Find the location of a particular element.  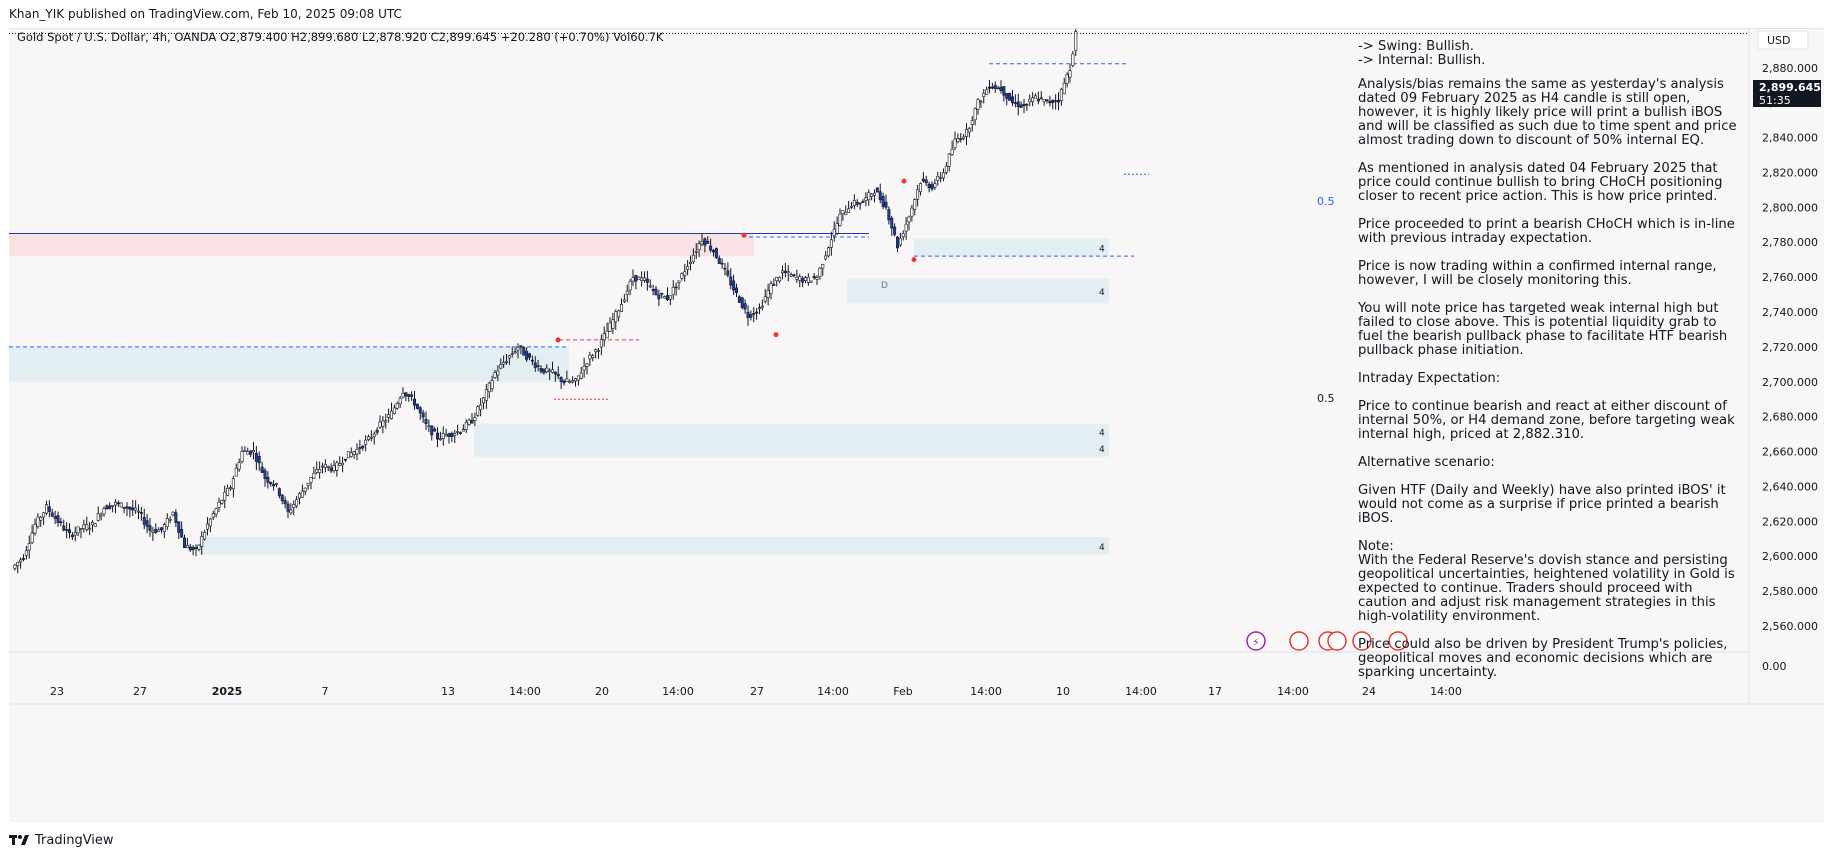

x-axis-tick: 10 is located at coordinates (1063, 691).